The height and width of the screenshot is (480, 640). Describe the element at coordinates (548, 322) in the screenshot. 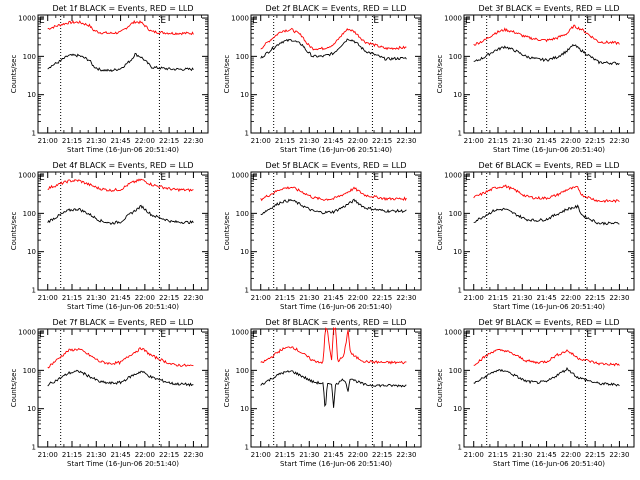

I see `panel-title: Det 9f BLACK = Events, RED = LLD` at that location.